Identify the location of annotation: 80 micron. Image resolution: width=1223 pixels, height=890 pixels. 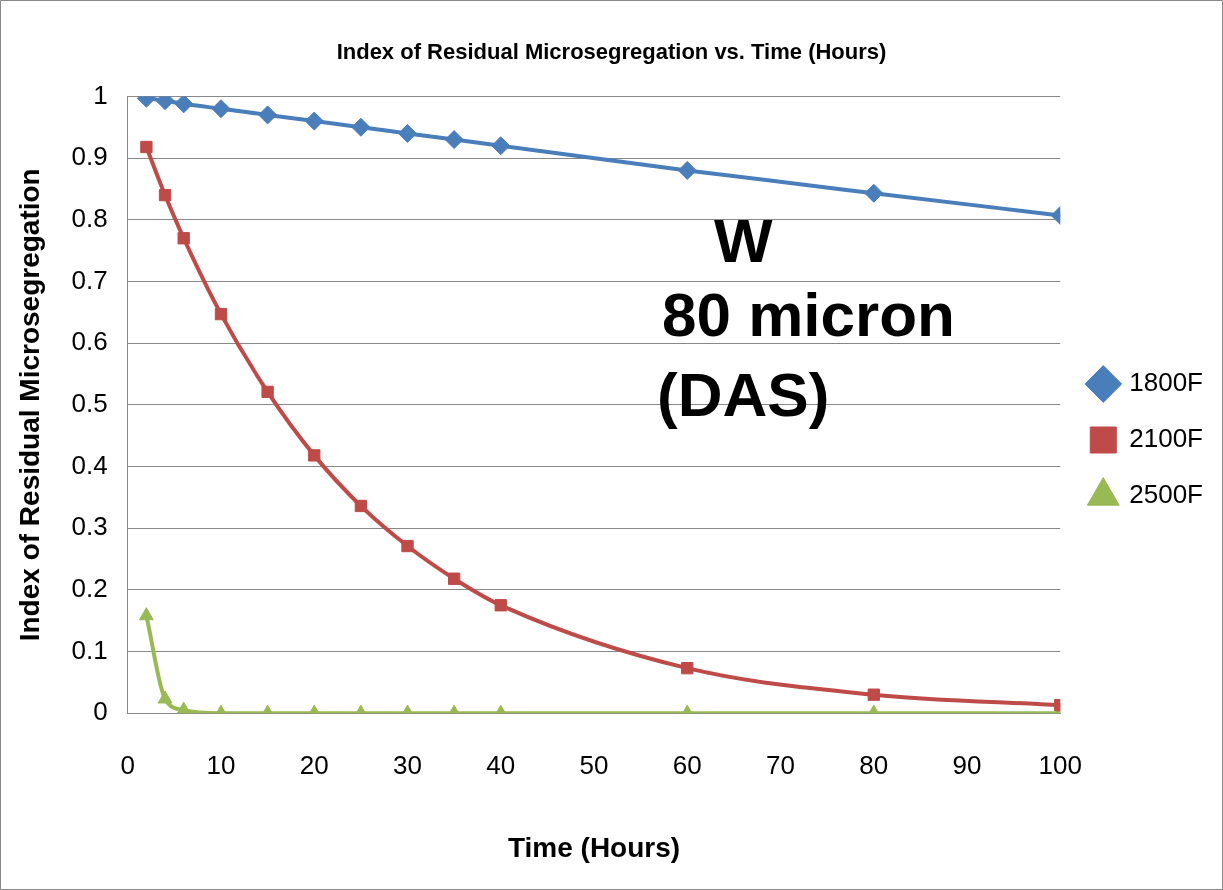
(808, 314).